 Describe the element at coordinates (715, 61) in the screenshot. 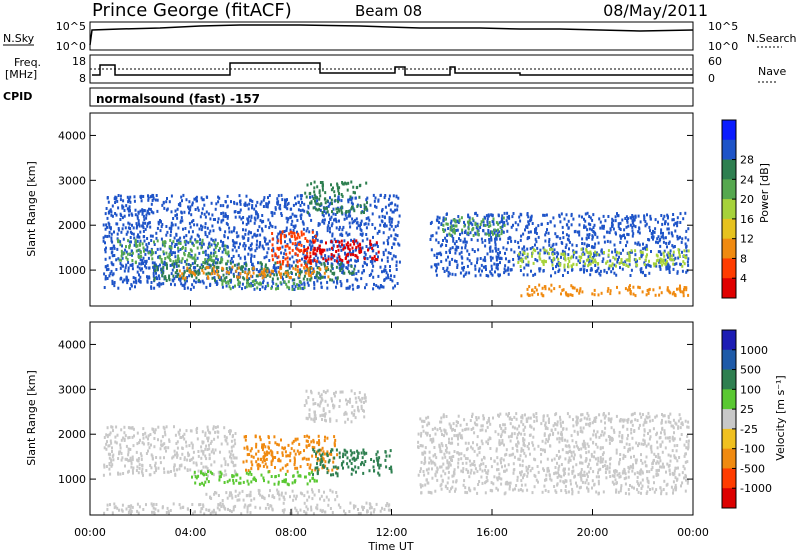

I see `nave-tick-high: 60` at that location.